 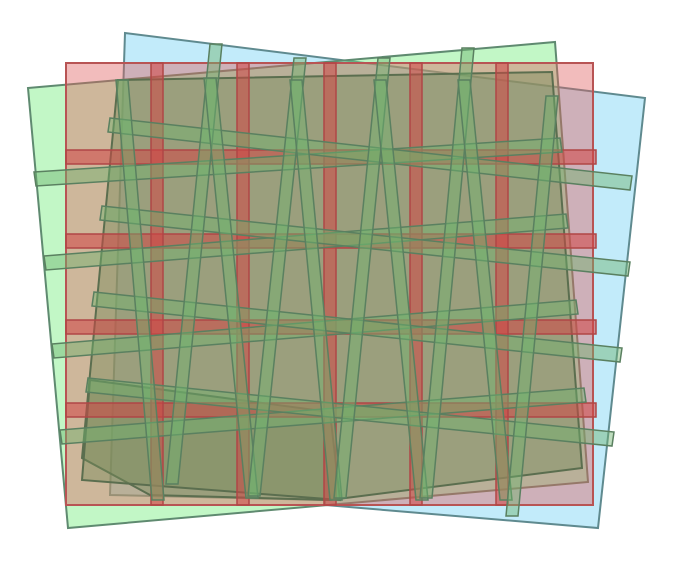 I want to click on tilted-h-strip-b2, so click(x=365, y=241).